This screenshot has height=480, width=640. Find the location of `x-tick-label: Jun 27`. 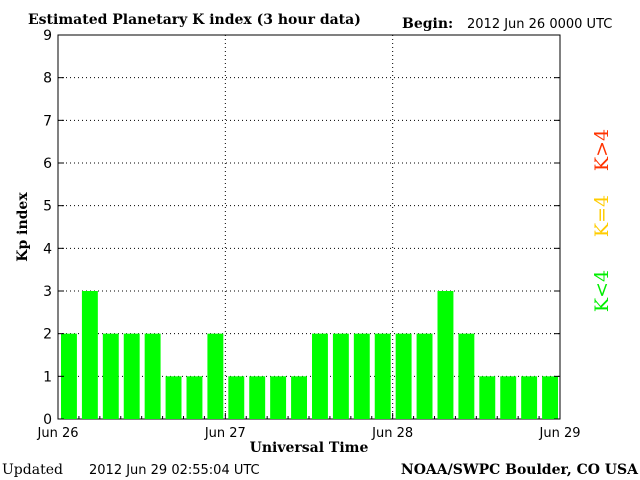

x-tick-label: Jun 27 is located at coordinates (225, 433).